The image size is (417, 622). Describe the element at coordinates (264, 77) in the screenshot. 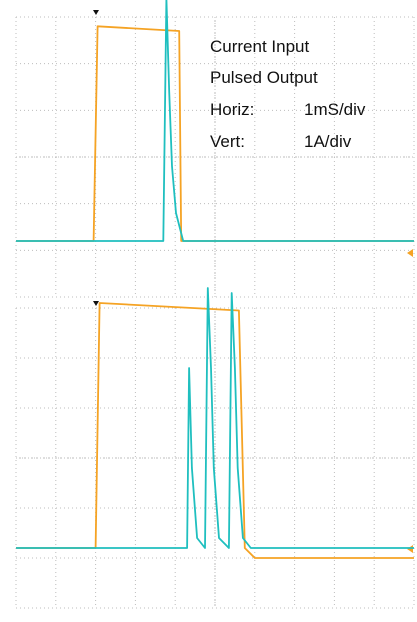

I see `legend-pulsed-output: Pulsed Output` at that location.